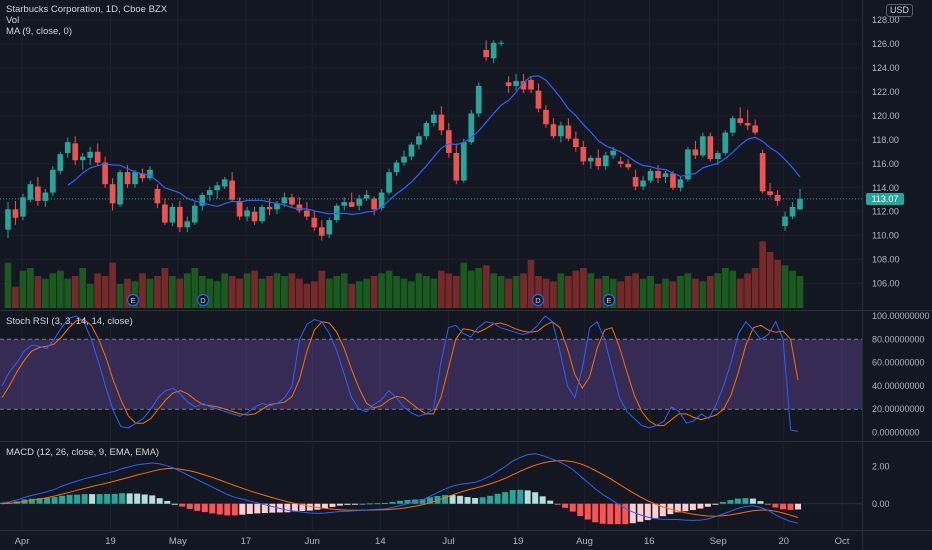  Describe the element at coordinates (649, 541) in the screenshot. I see `time-tick-label: 16` at that location.